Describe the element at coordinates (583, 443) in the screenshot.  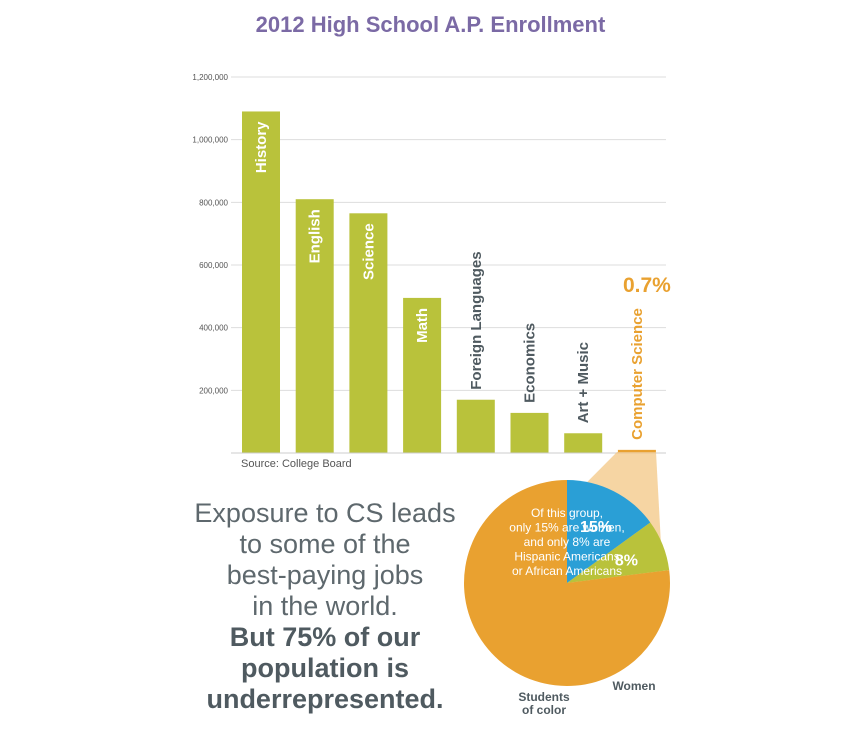
I see `bar-art-music` at that location.